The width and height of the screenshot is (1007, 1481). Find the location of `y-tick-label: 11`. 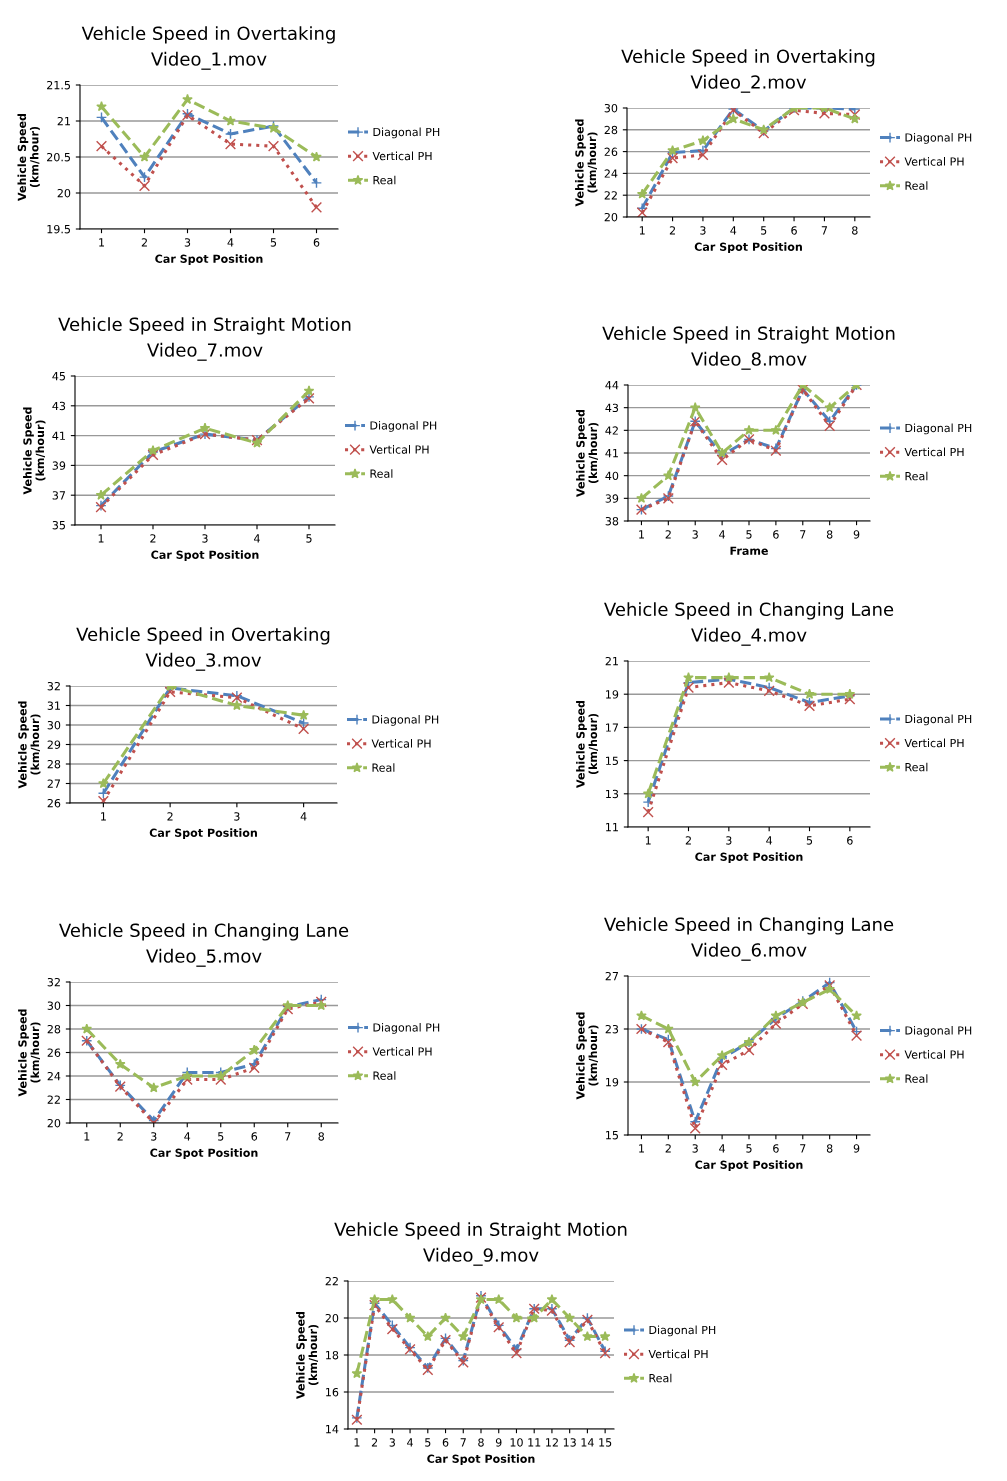

y-tick-label: 11 is located at coordinates (612, 827).